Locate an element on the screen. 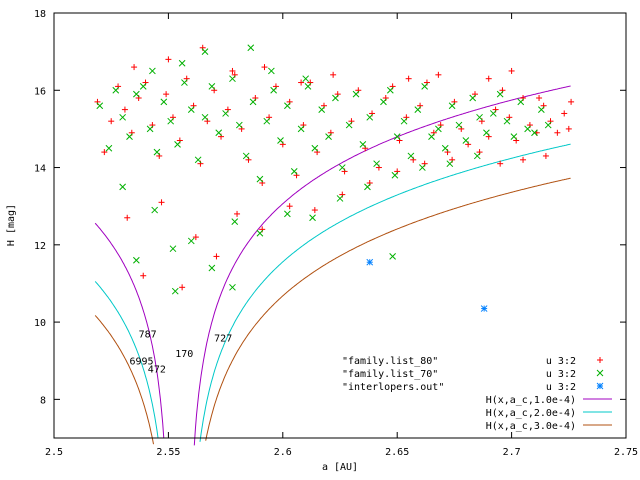 This screenshot has height=480, width=640. curve-left is located at coordinates (124, 380).